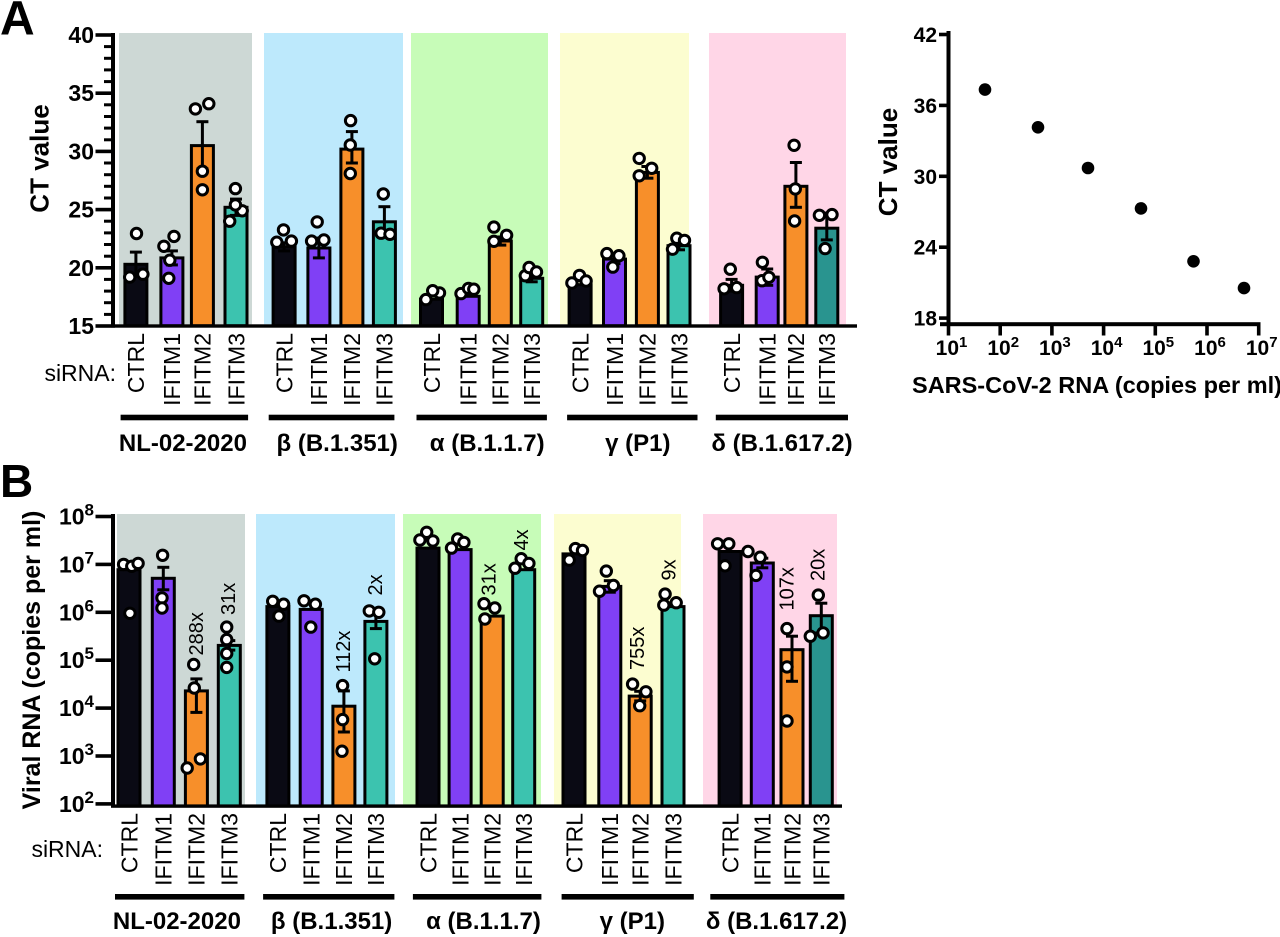 This screenshot has height=937, width=1280. What do you see at coordinates (17, 23) in the screenshot?
I see `svg-text: A` at bounding box center [17, 23].